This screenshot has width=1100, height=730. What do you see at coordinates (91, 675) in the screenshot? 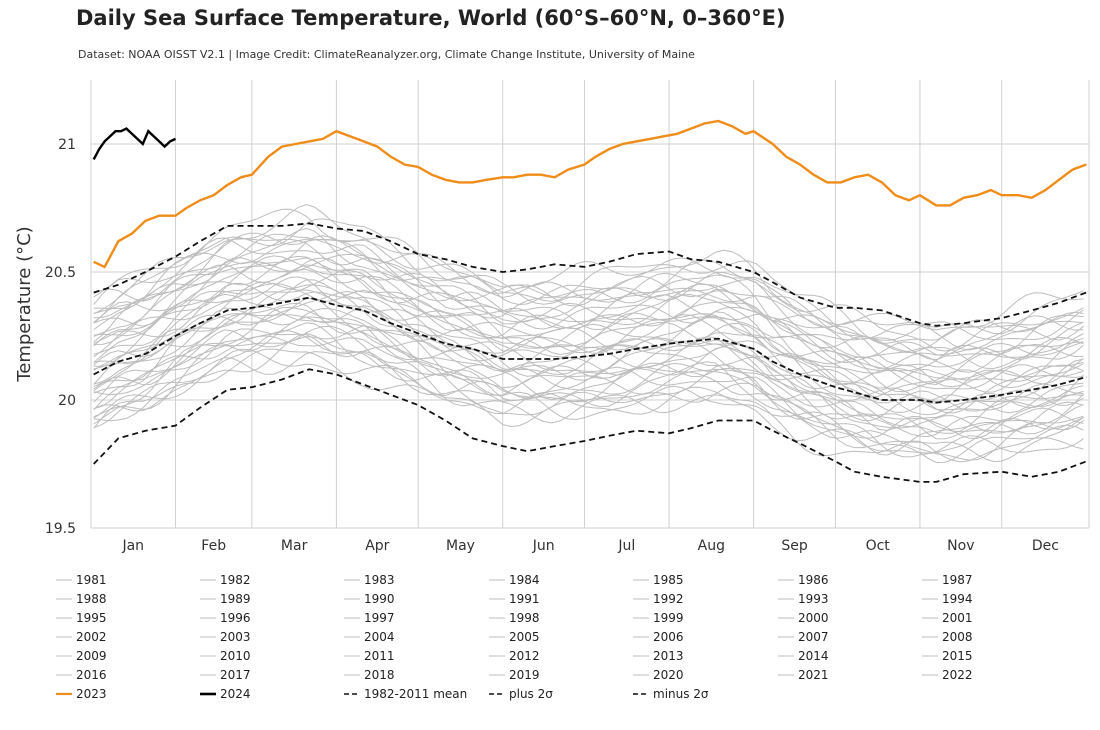
I see `legend-label: 2016` at bounding box center [91, 675].